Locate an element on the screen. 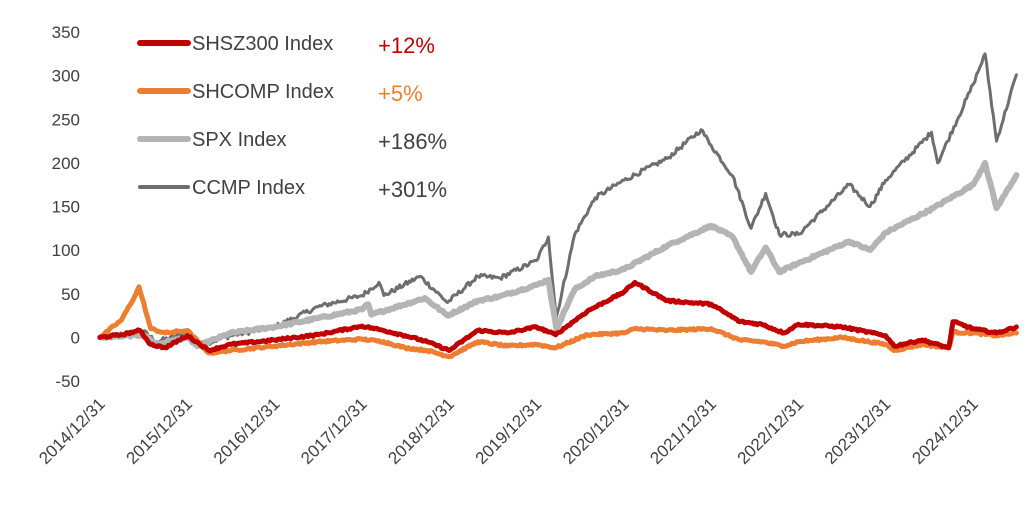  y-tick-label: 100 is located at coordinates (66, 250).